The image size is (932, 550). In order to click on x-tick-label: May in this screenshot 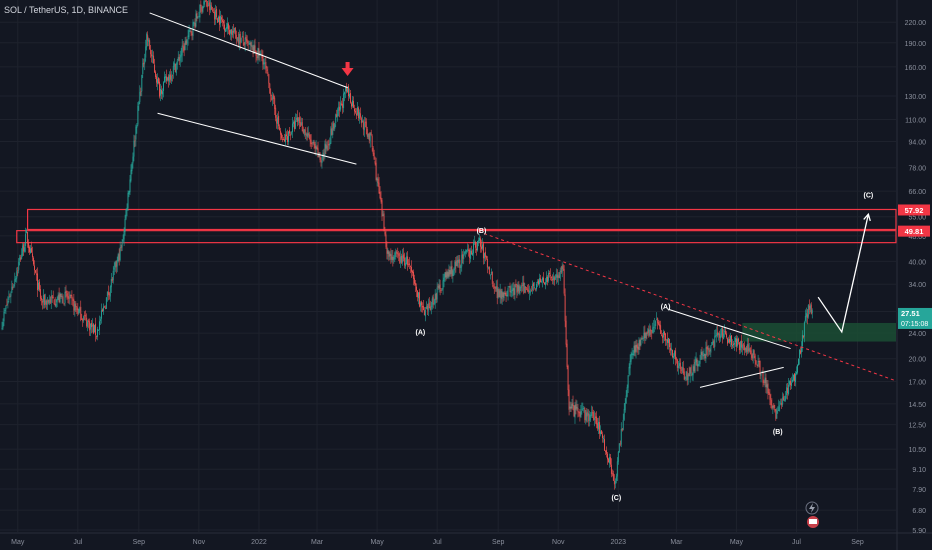, I will do `click(737, 542)`.